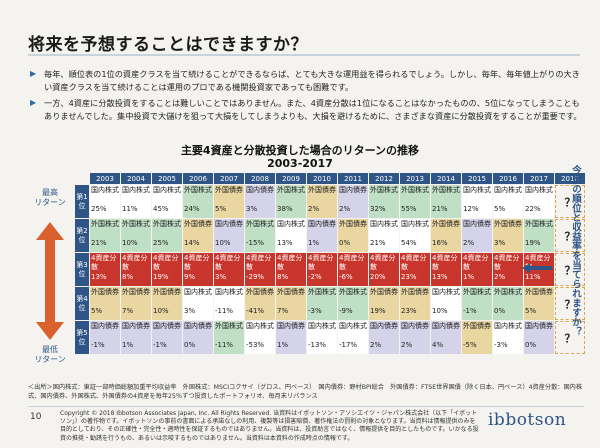  Describe the element at coordinates (50, 354) in the screenshot. I see `lowest-return-label: 最低 リターン` at that location.